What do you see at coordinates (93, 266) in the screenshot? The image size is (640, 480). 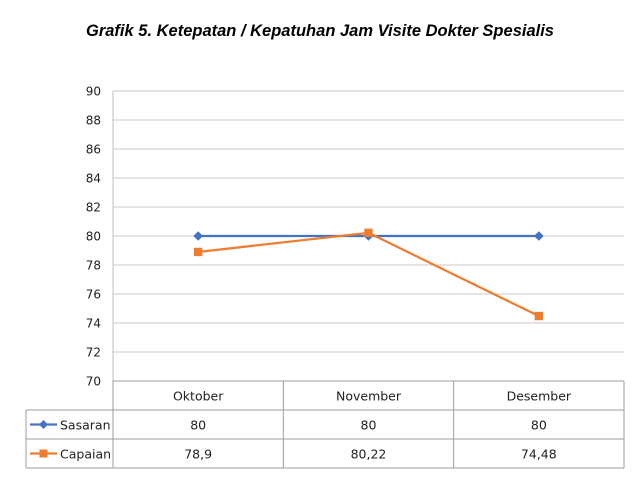 I see `y-tick-label: 78` at bounding box center [93, 266].